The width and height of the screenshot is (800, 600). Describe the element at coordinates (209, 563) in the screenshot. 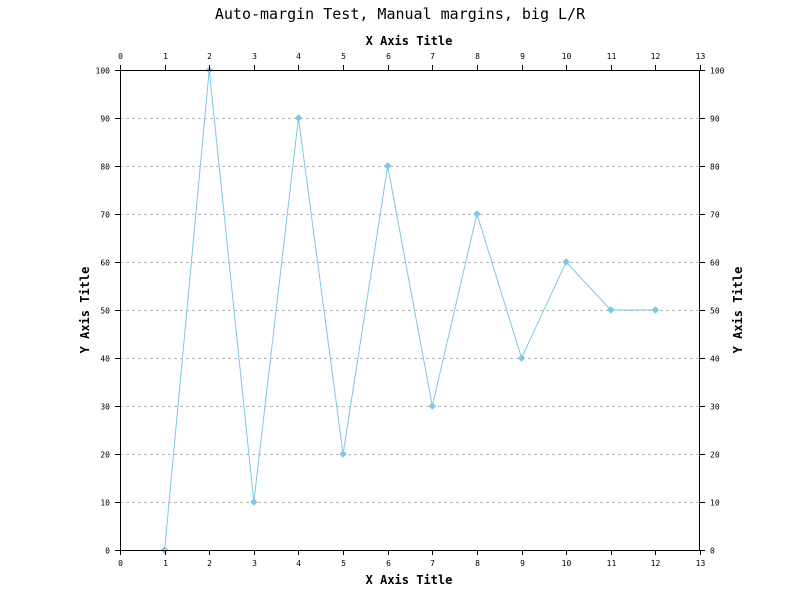

I see `x-tick-label-bottom-2: 2` at that location.